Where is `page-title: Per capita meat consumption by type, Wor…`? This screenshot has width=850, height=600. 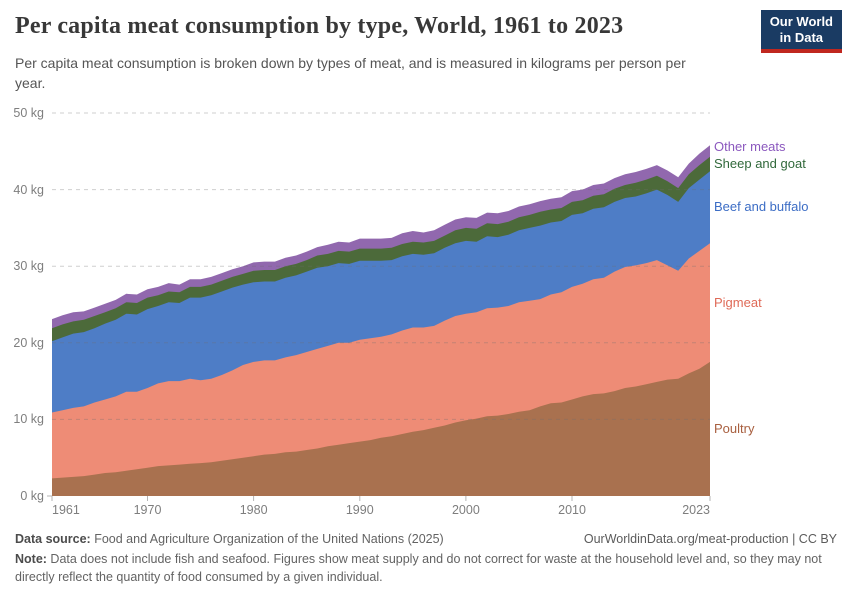
page-title: Per capita meat consumption by type, Wor… is located at coordinates (319, 26).